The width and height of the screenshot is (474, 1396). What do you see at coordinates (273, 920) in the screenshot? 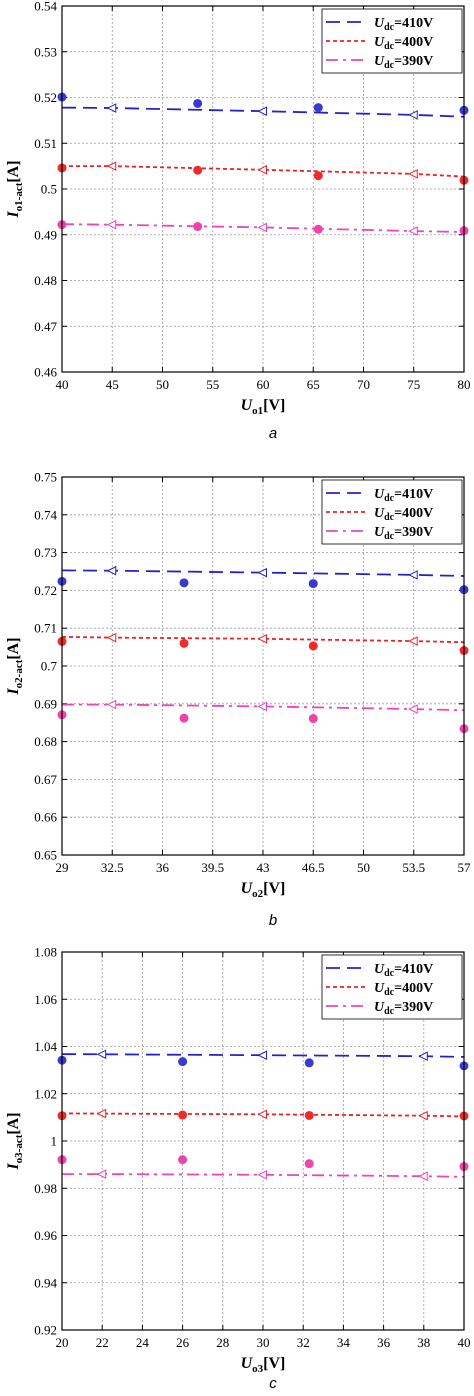
I see `panel-label: b` at bounding box center [273, 920].